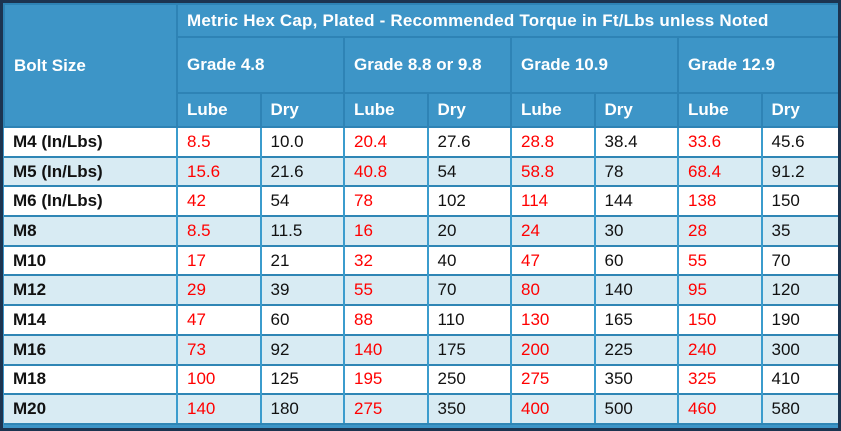 Image resolution: width=841 pixels, height=431 pixels. I want to click on lube-value-cell: 275, so click(385, 409).